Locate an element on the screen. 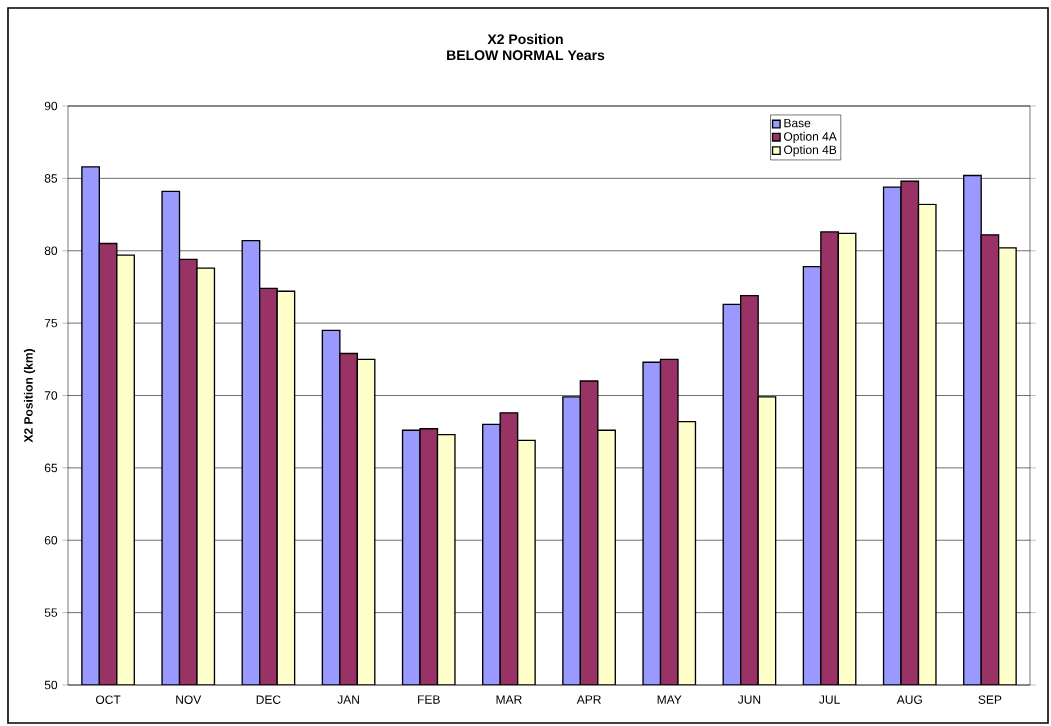 This screenshot has width=1051, height=726. y-tick-label: 55 is located at coordinates (51, 612).